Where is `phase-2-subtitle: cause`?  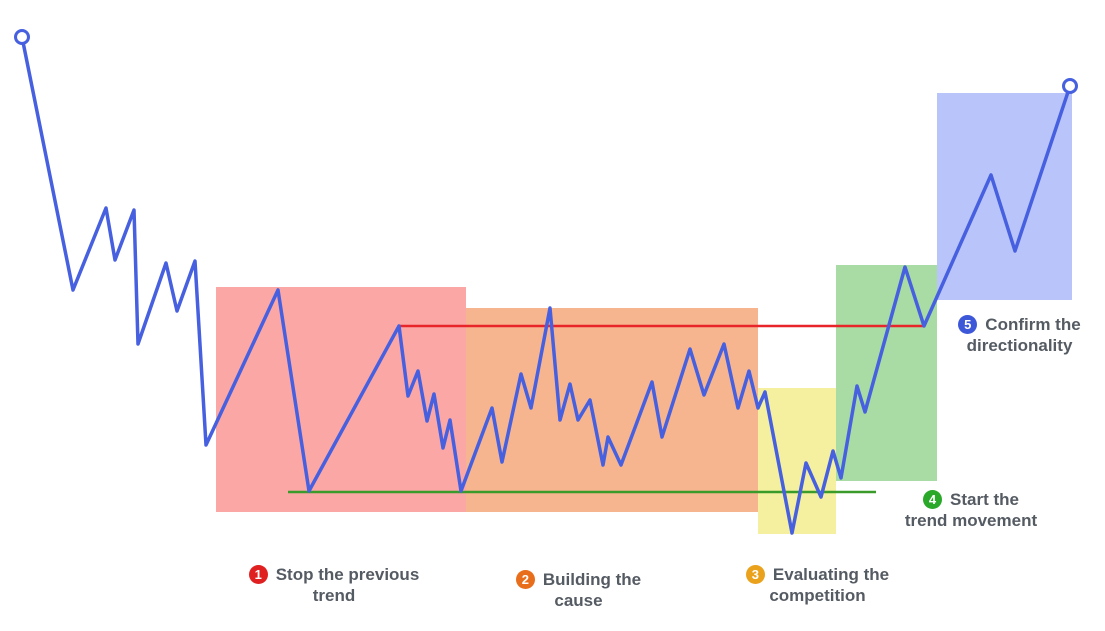 phase-2-subtitle: cause is located at coordinates (578, 600).